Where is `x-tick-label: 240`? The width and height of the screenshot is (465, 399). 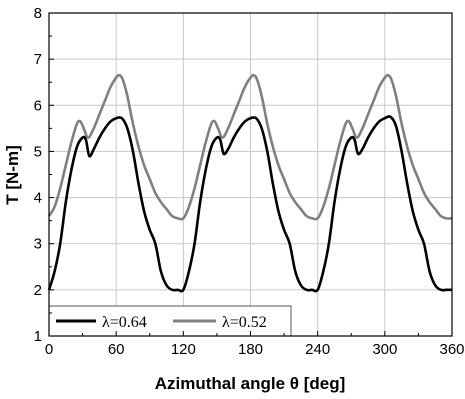 x-tick-label: 240 is located at coordinates (317, 349).